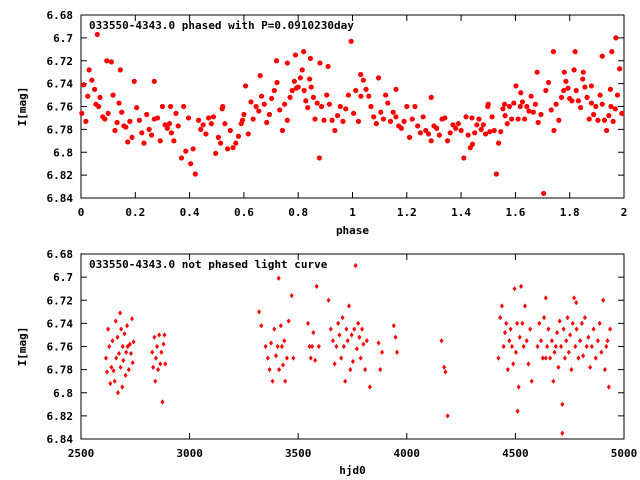 Image resolution: width=640 pixels, height=480 pixels. What do you see at coordinates (60, 370) in the screenshot?
I see `y-tick-label: 6.78` at bounding box center [60, 370].